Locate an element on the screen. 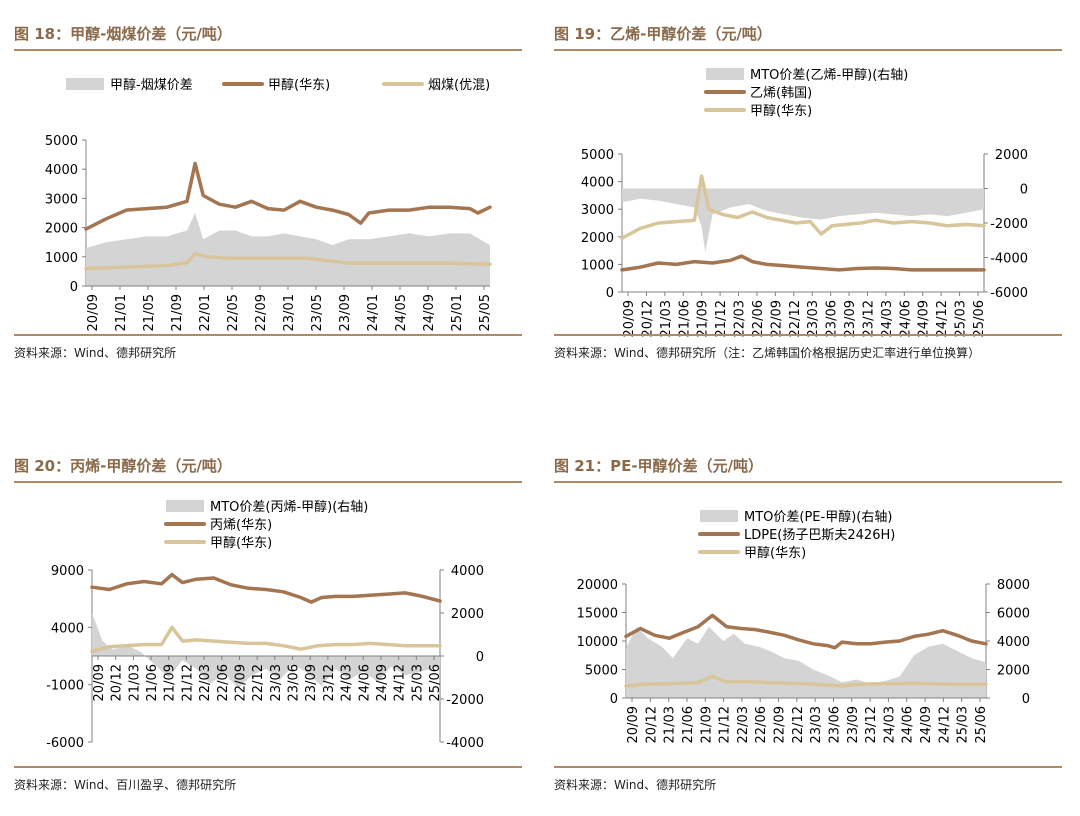 The width and height of the screenshot is (1080, 816). x-tick-label: 24/01 is located at coordinates (373, 312).